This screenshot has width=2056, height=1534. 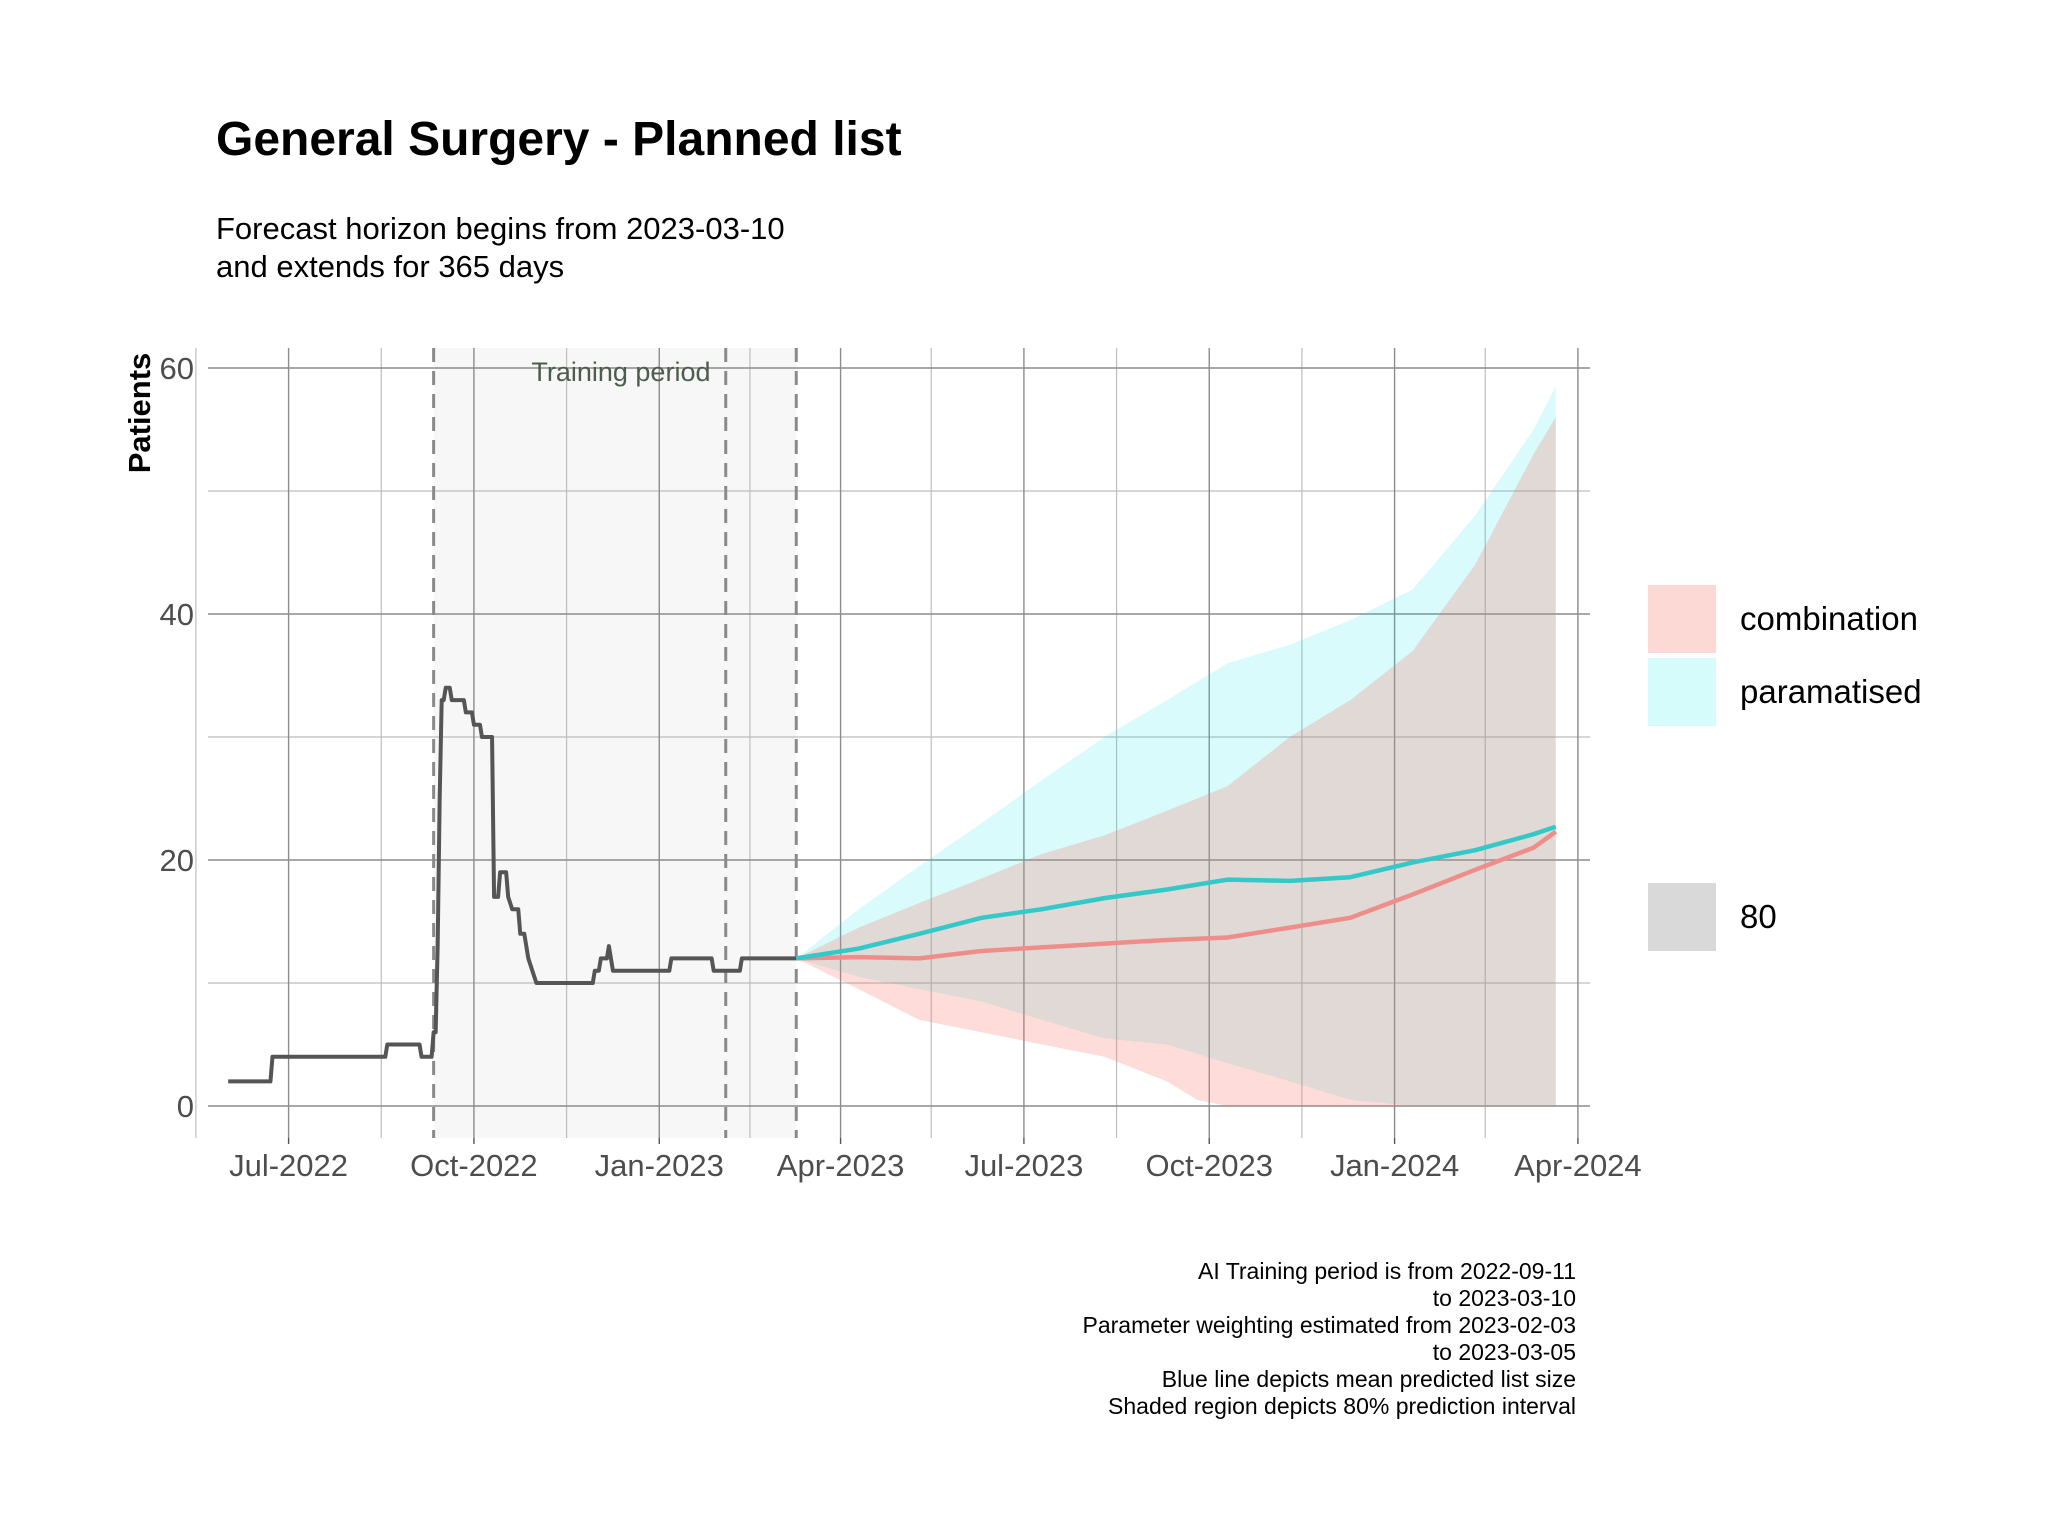 I want to click on caption-line: to 2023-03-10, so click(x=1504, y=1298).